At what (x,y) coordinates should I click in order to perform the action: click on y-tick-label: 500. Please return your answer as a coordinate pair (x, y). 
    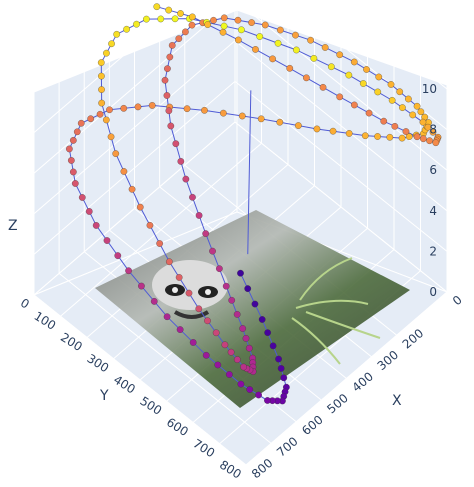
    Looking at the image, I should click on (150, 406).